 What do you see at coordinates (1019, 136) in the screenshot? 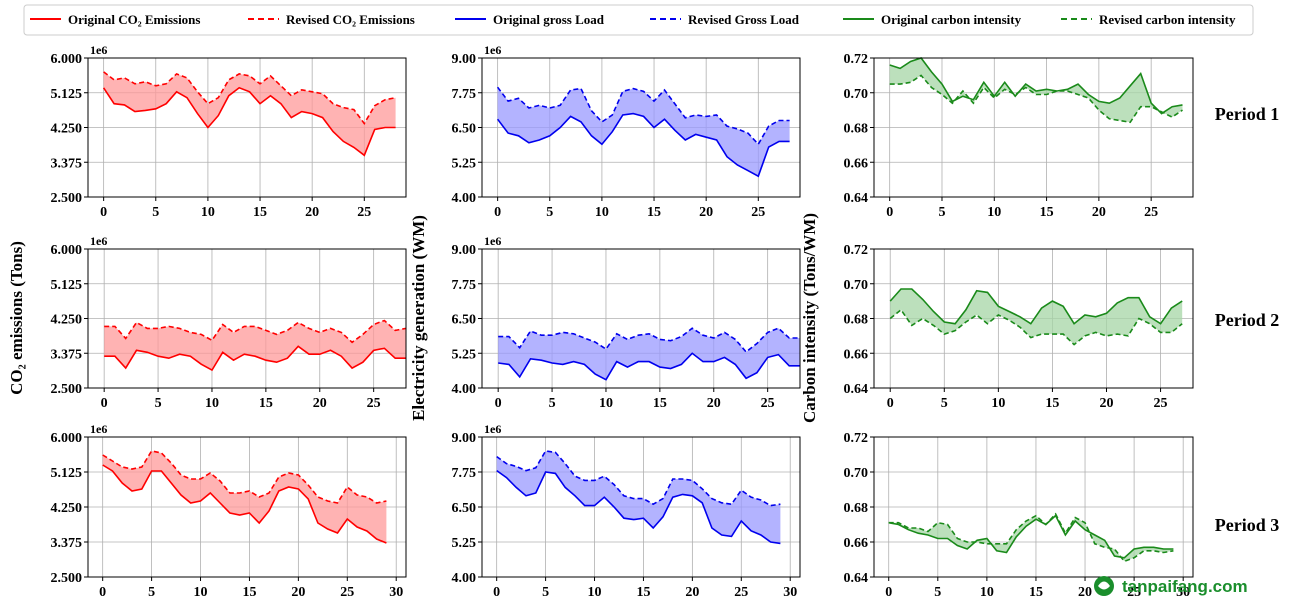
I see `chart-panel-3: 0.64 0.66 0.68 0.70 0.72 0 5 10 15 20 25` at bounding box center [1019, 136].